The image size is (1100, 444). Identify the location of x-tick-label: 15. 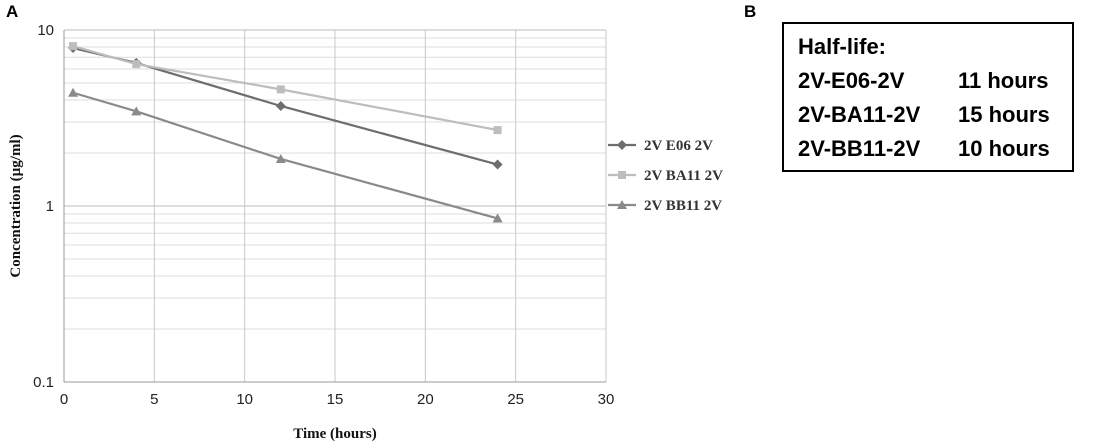
(335, 399).